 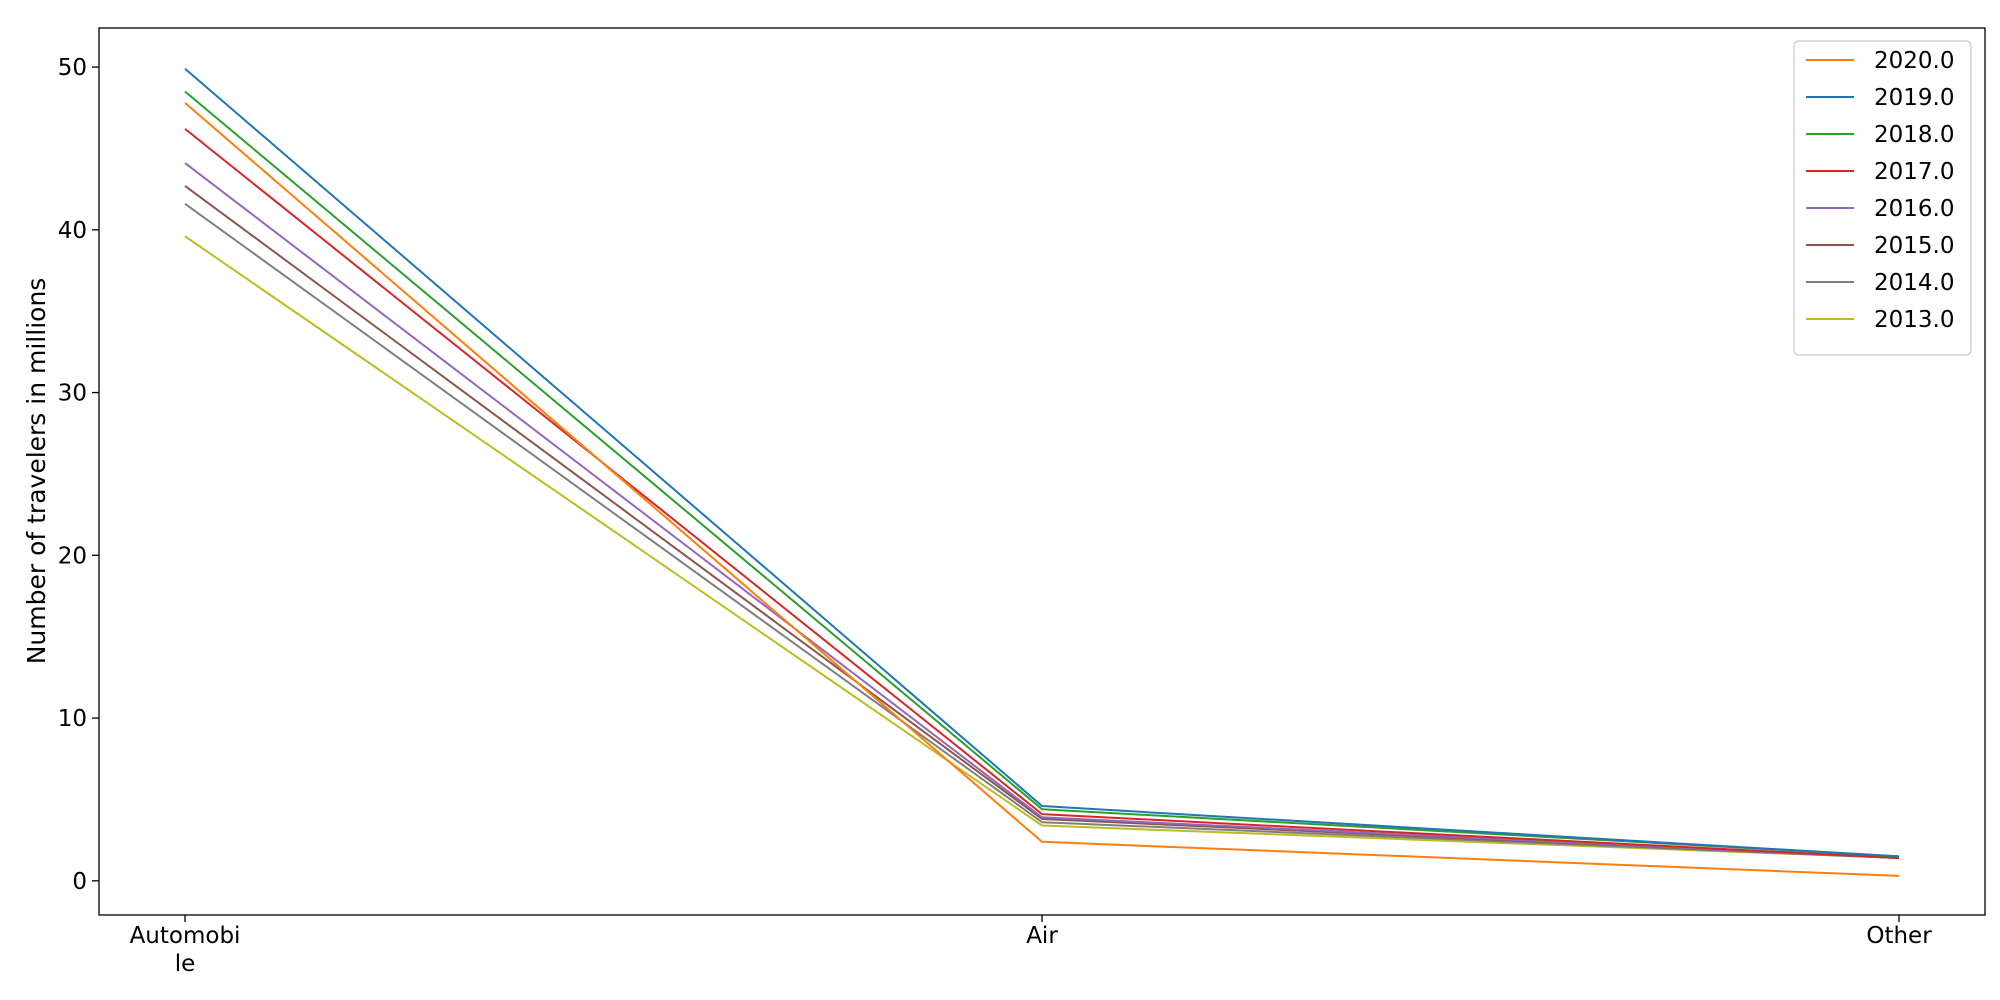 I want to click on legend-box, so click(x=1882, y=198).